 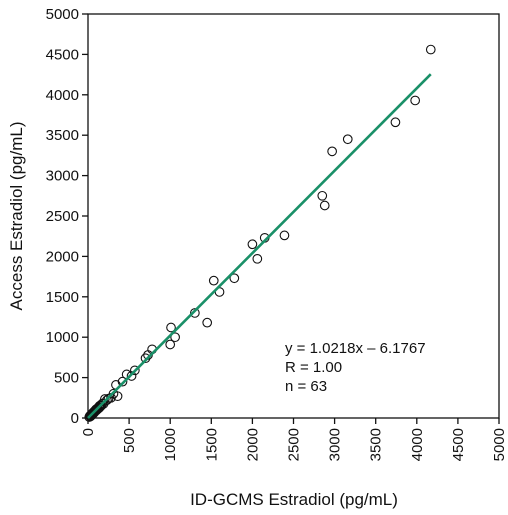 I want to click on x-tick-label: 4000, so click(x=417, y=444).